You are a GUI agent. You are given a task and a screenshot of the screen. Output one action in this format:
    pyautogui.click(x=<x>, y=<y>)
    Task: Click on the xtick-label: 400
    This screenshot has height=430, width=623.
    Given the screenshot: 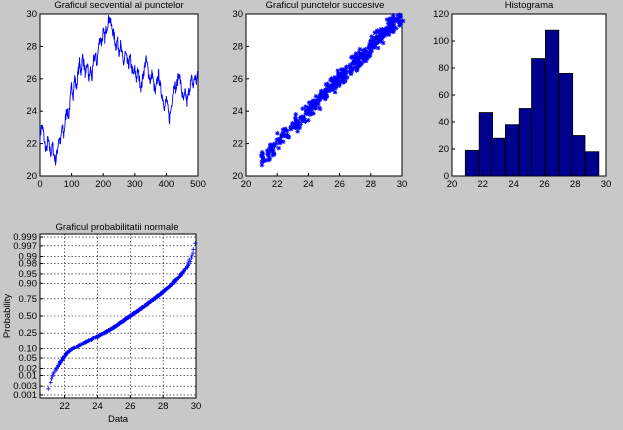 What is the action you would take?
    pyautogui.click(x=166, y=184)
    